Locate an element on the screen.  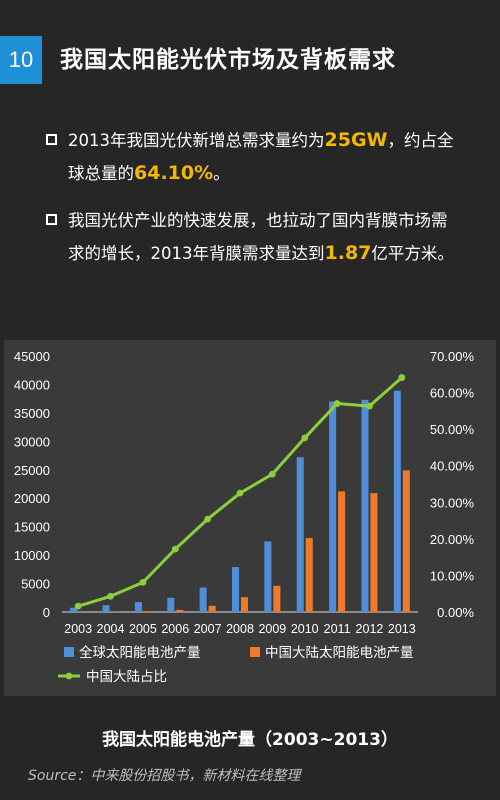
bullet-text: 2013年我国光伏新增总需求量约为25GW，约占全球总量的64.10%。 is located at coordinates (255, 157).